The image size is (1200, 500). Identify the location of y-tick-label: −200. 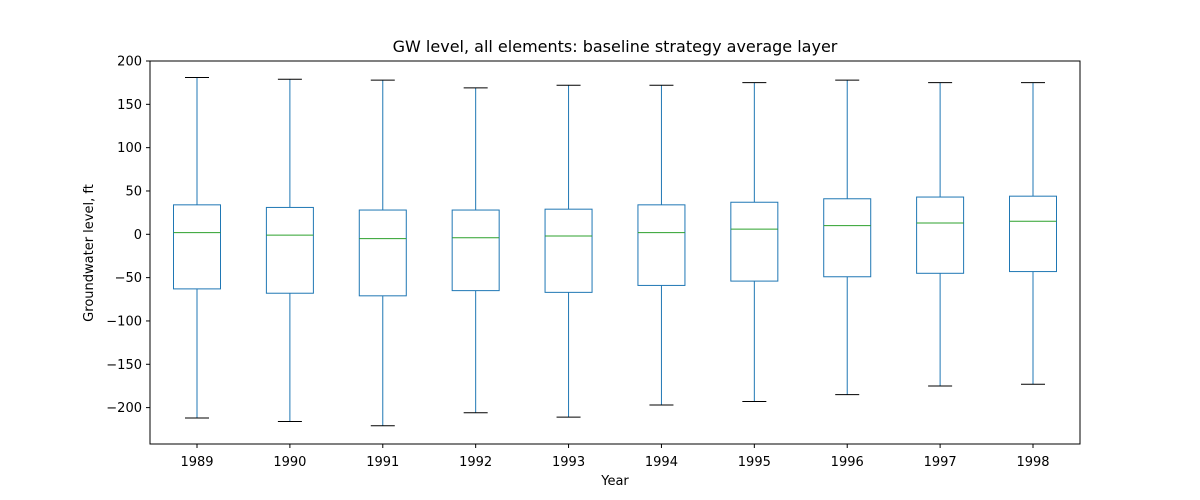
(124, 408).